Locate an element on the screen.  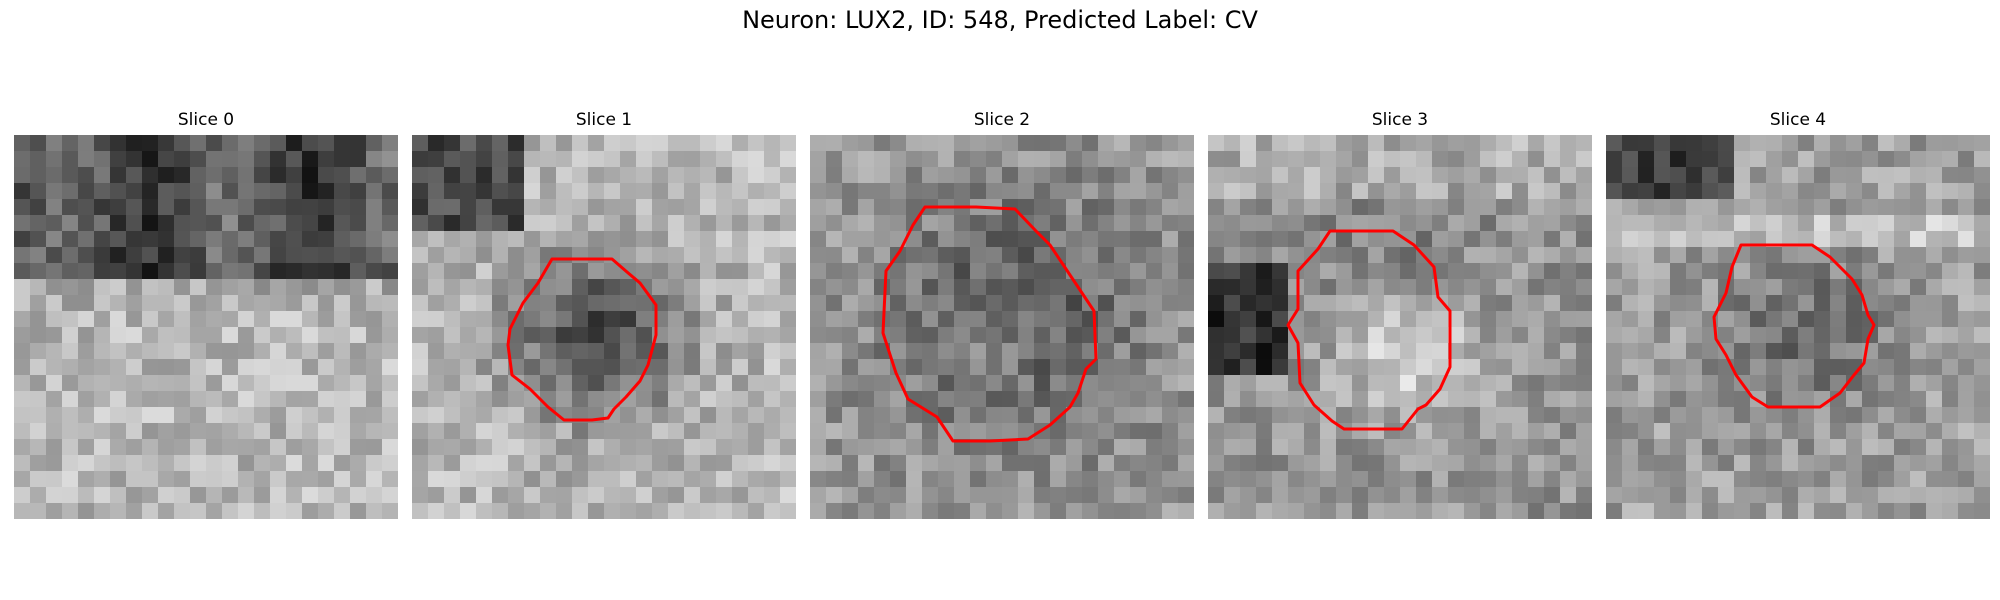
slice-panel-2: Slice 2 is located at coordinates (1002, 313).